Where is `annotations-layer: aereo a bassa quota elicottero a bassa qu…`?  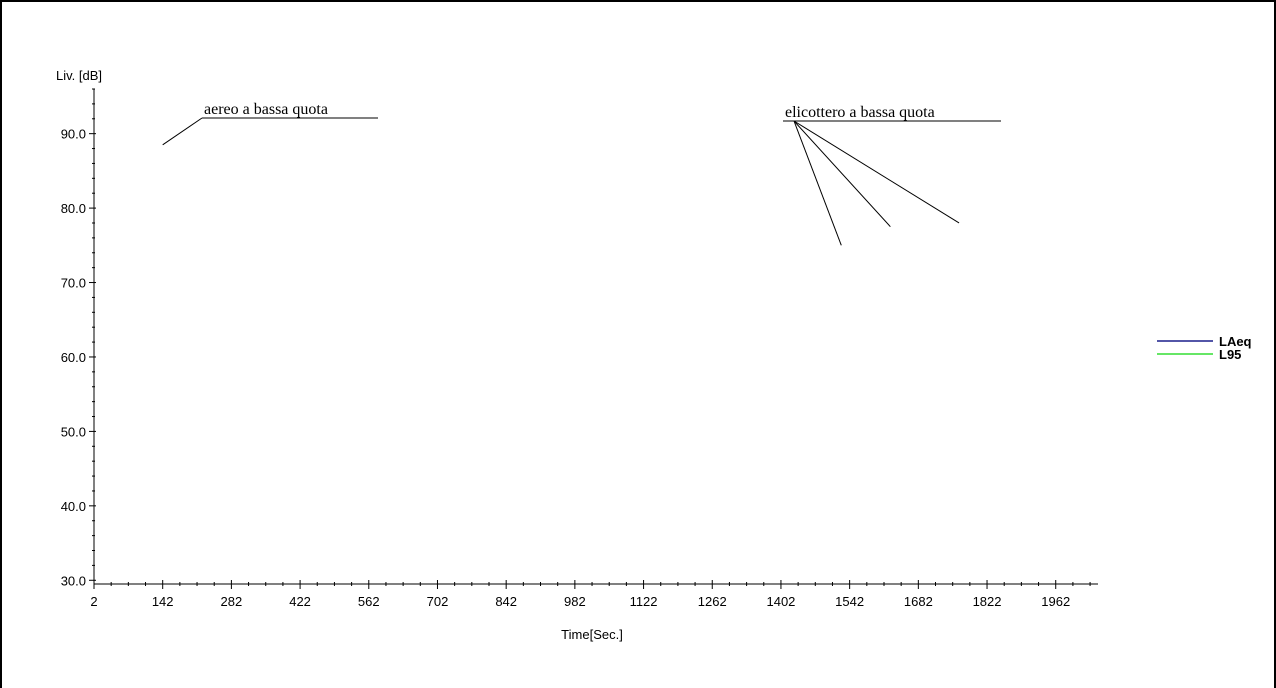
annotations-layer: aereo a bassa quota elicottero a bassa qu… is located at coordinates (581, 173).